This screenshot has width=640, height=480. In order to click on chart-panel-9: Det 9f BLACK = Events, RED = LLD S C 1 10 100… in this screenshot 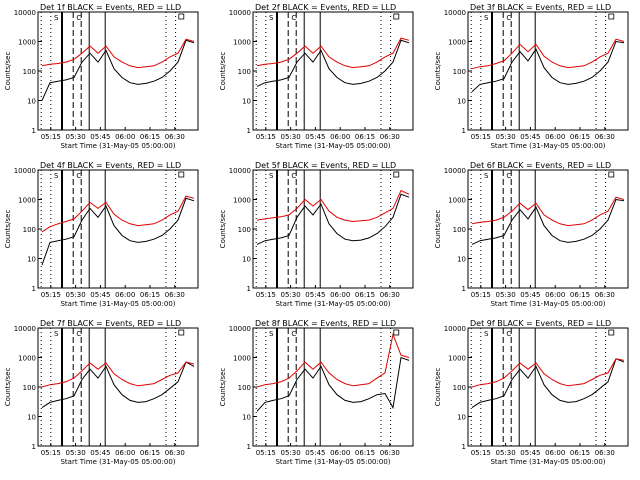, I will do `click(531, 392)`.